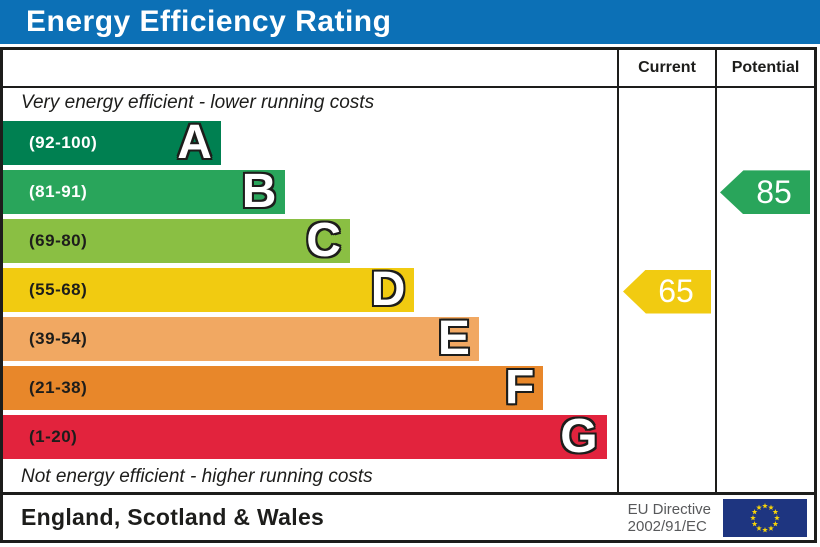  I want to click on band-row: (21-38) F, so click(310, 388).